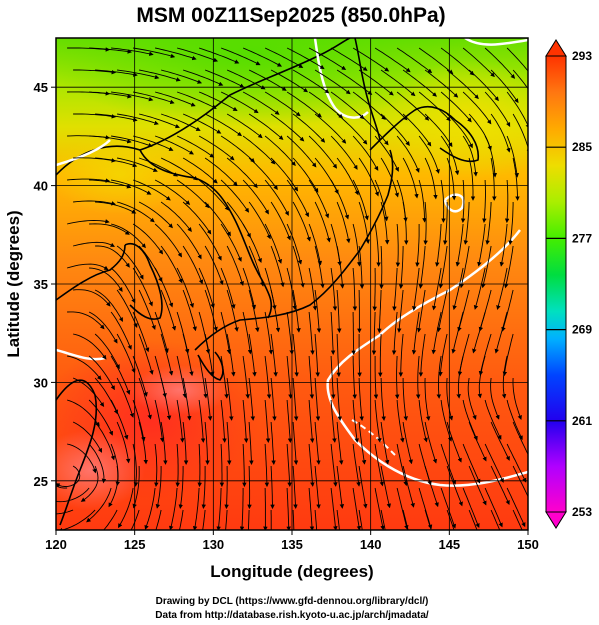 The width and height of the screenshot is (599, 625). What do you see at coordinates (77, 452) in the screenshot?
I see `coastline-taiwan-china` at bounding box center [77, 452].